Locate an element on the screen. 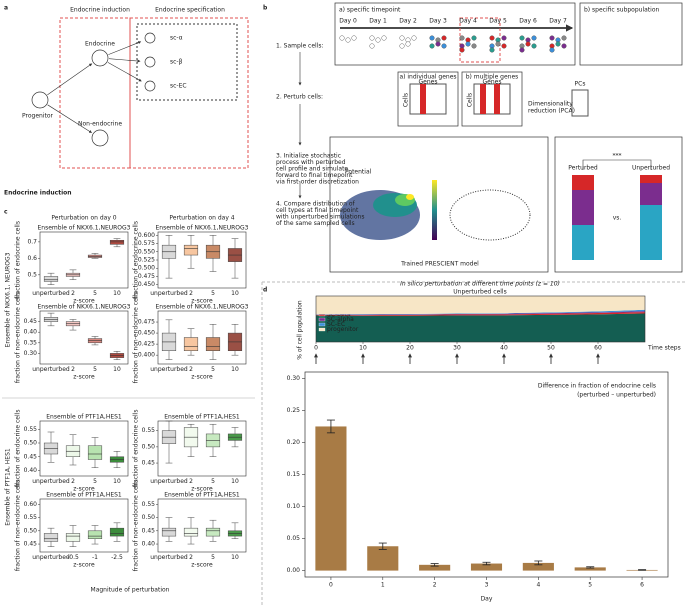  step: via first-order discretization is located at coordinates (317, 182).